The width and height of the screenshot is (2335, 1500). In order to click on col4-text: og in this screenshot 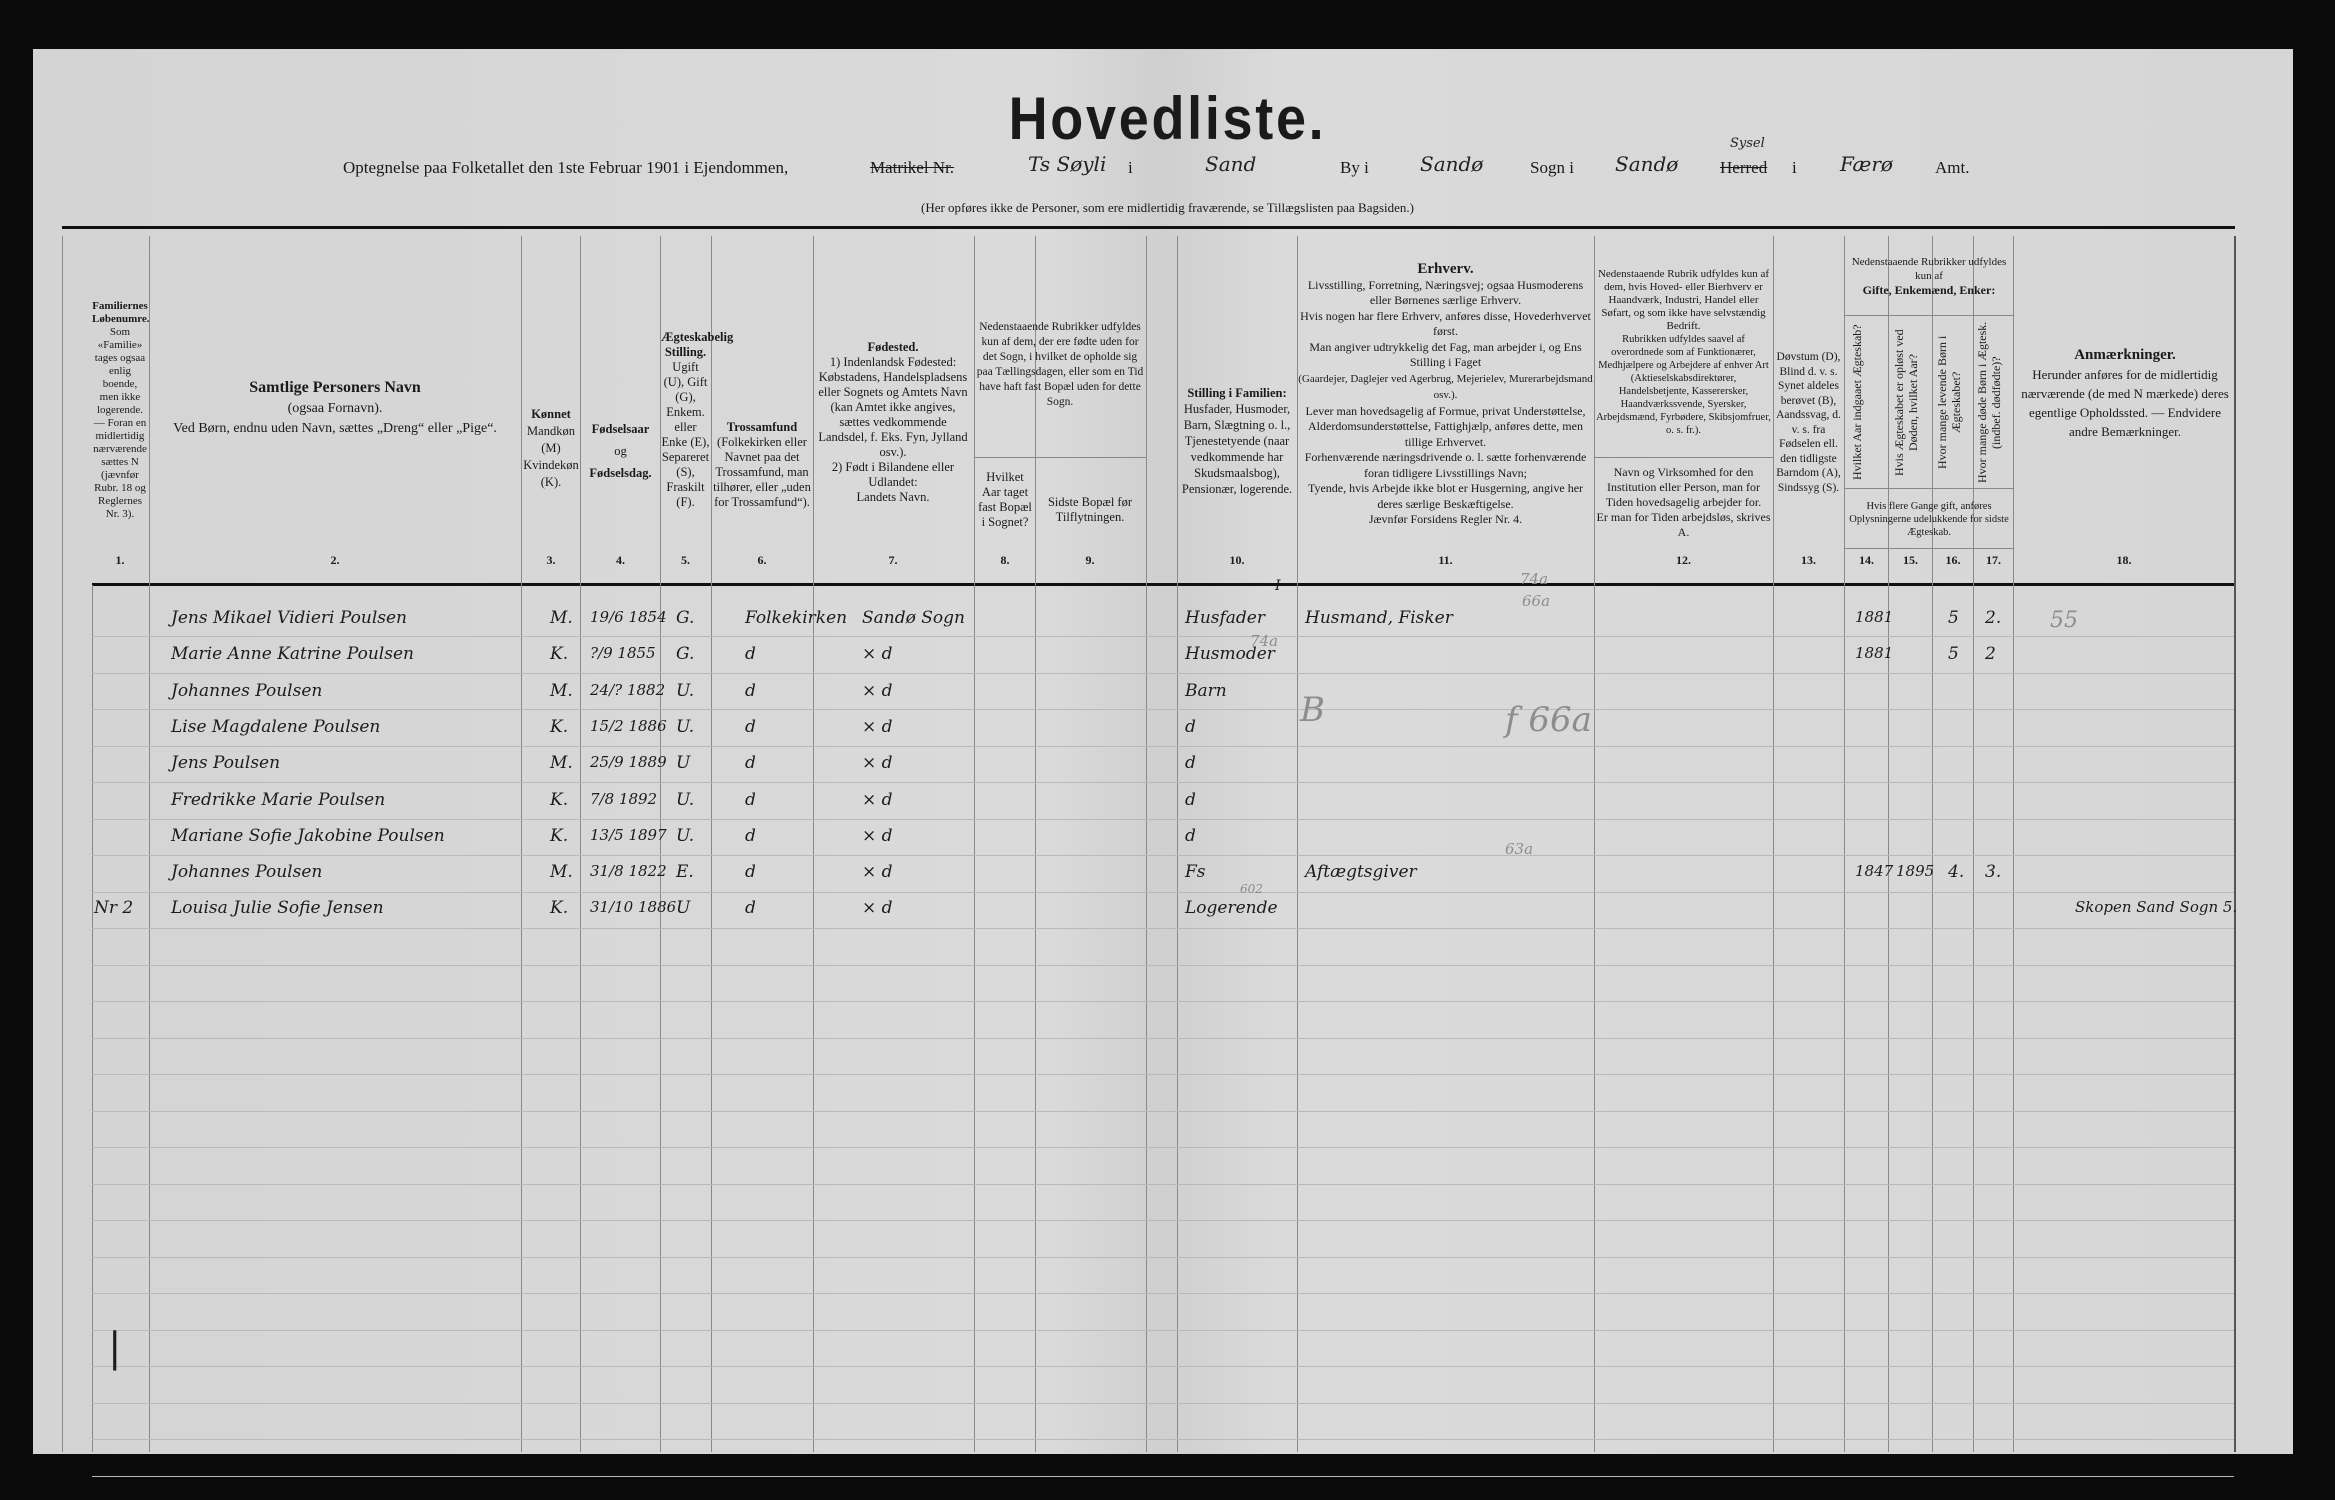, I will do `click(620, 451)`.